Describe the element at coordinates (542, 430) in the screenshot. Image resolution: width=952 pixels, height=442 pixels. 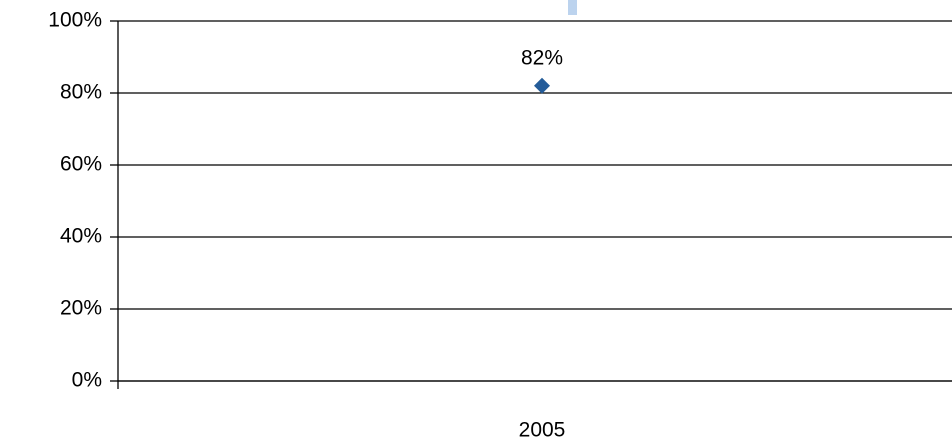
I see `x-tick-label: 2005` at that location.